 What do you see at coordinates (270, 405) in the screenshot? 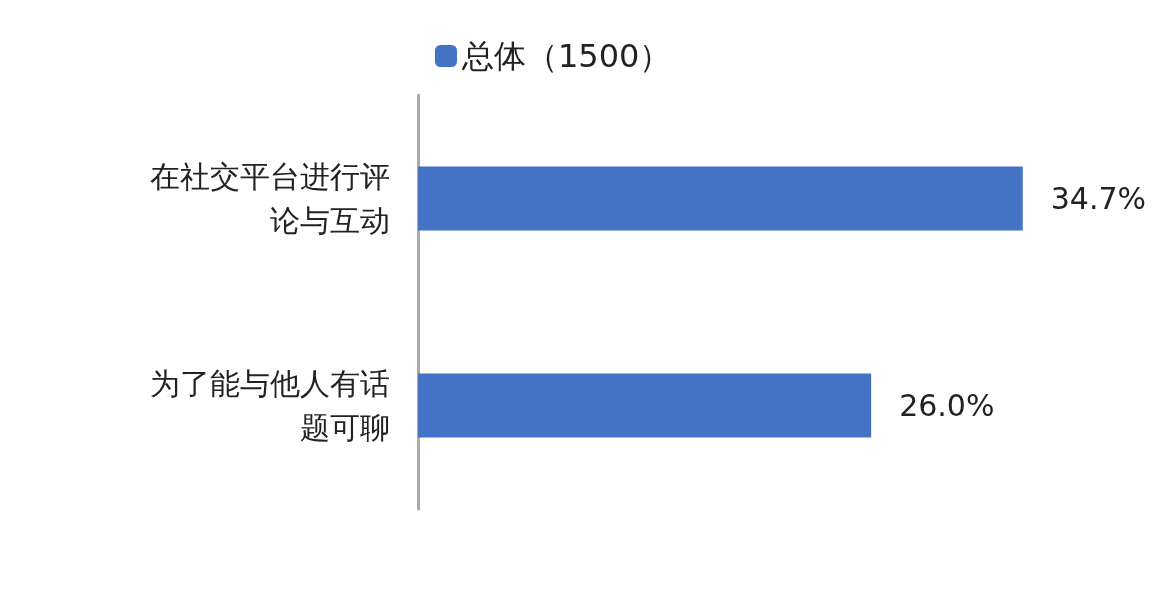
I see `y-tick-label: 为了能与他人有话题可聊` at bounding box center [270, 405].